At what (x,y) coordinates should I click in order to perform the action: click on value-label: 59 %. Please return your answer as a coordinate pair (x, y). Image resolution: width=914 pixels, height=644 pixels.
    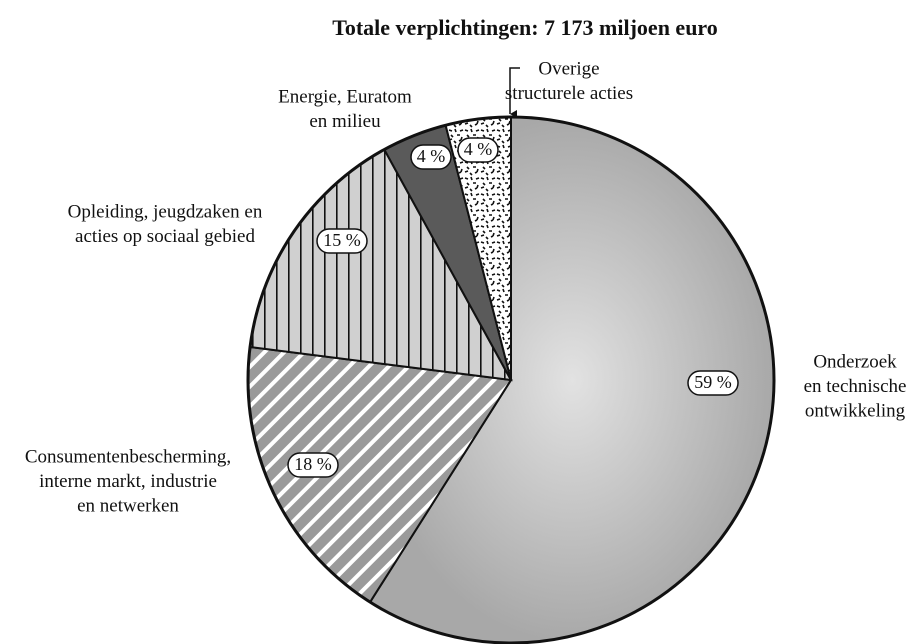
    Looking at the image, I should click on (713, 382).